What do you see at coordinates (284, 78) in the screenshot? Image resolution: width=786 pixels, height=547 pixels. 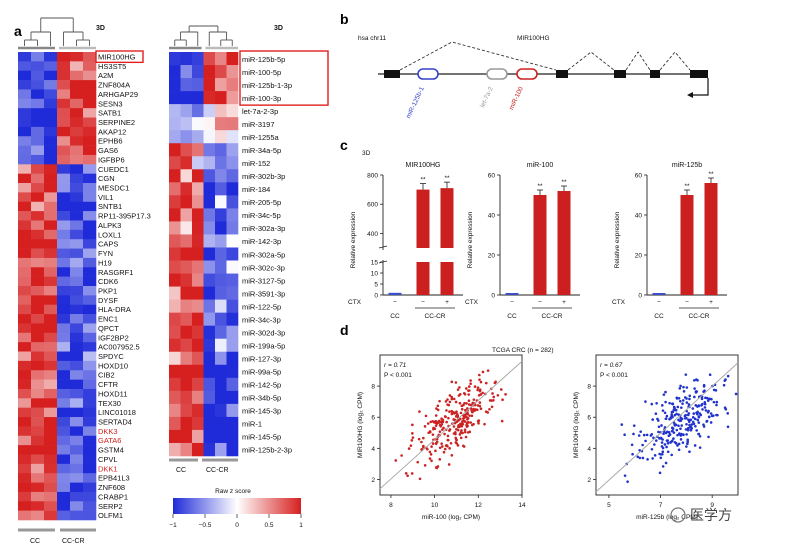 I see `mirna-box` at bounding box center [284, 78].